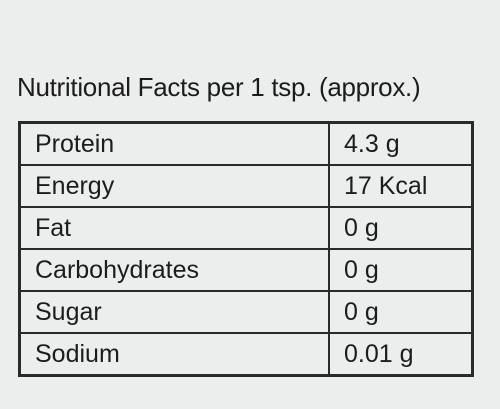 The width and height of the screenshot is (500, 409). What do you see at coordinates (174, 270) in the screenshot?
I see `nutrient-name: Carbohydrates` at bounding box center [174, 270].